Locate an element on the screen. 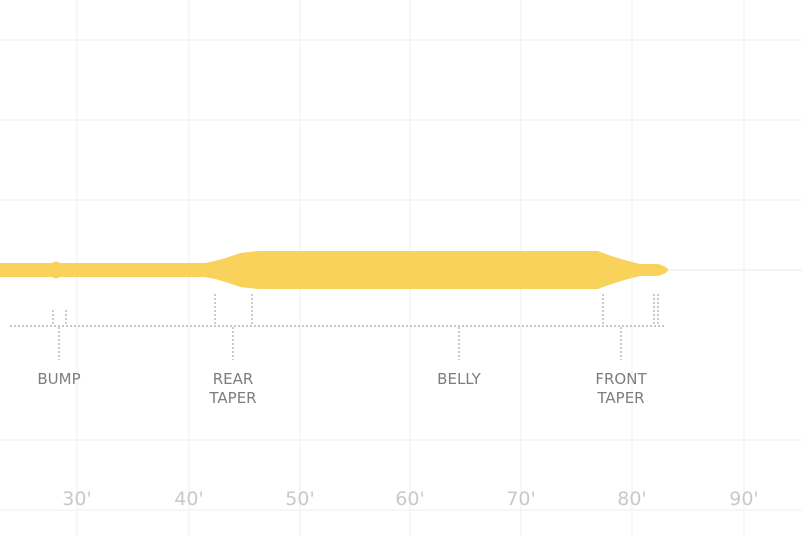 This screenshot has width=802, height=536. distance-axis: 30' 40' 50' 60' 70' 80' 90' is located at coordinates (410, 499).